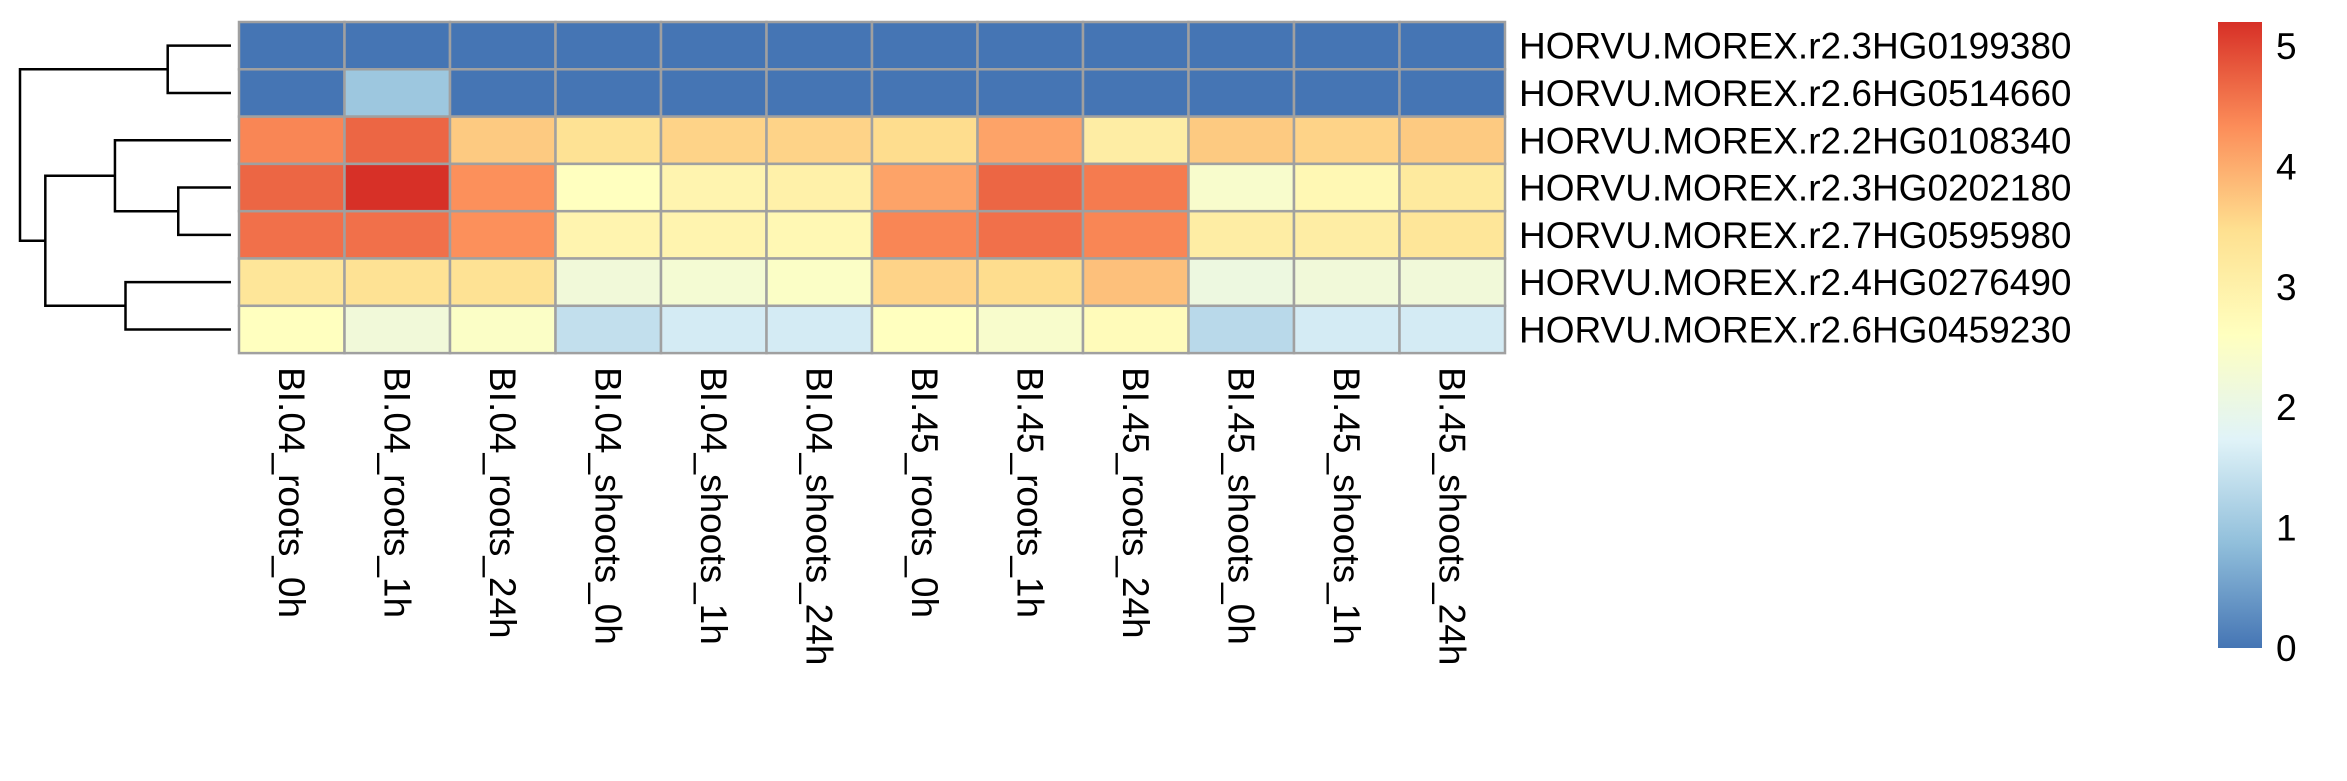  I want to click on color-legend-bar, so click(2240, 335).